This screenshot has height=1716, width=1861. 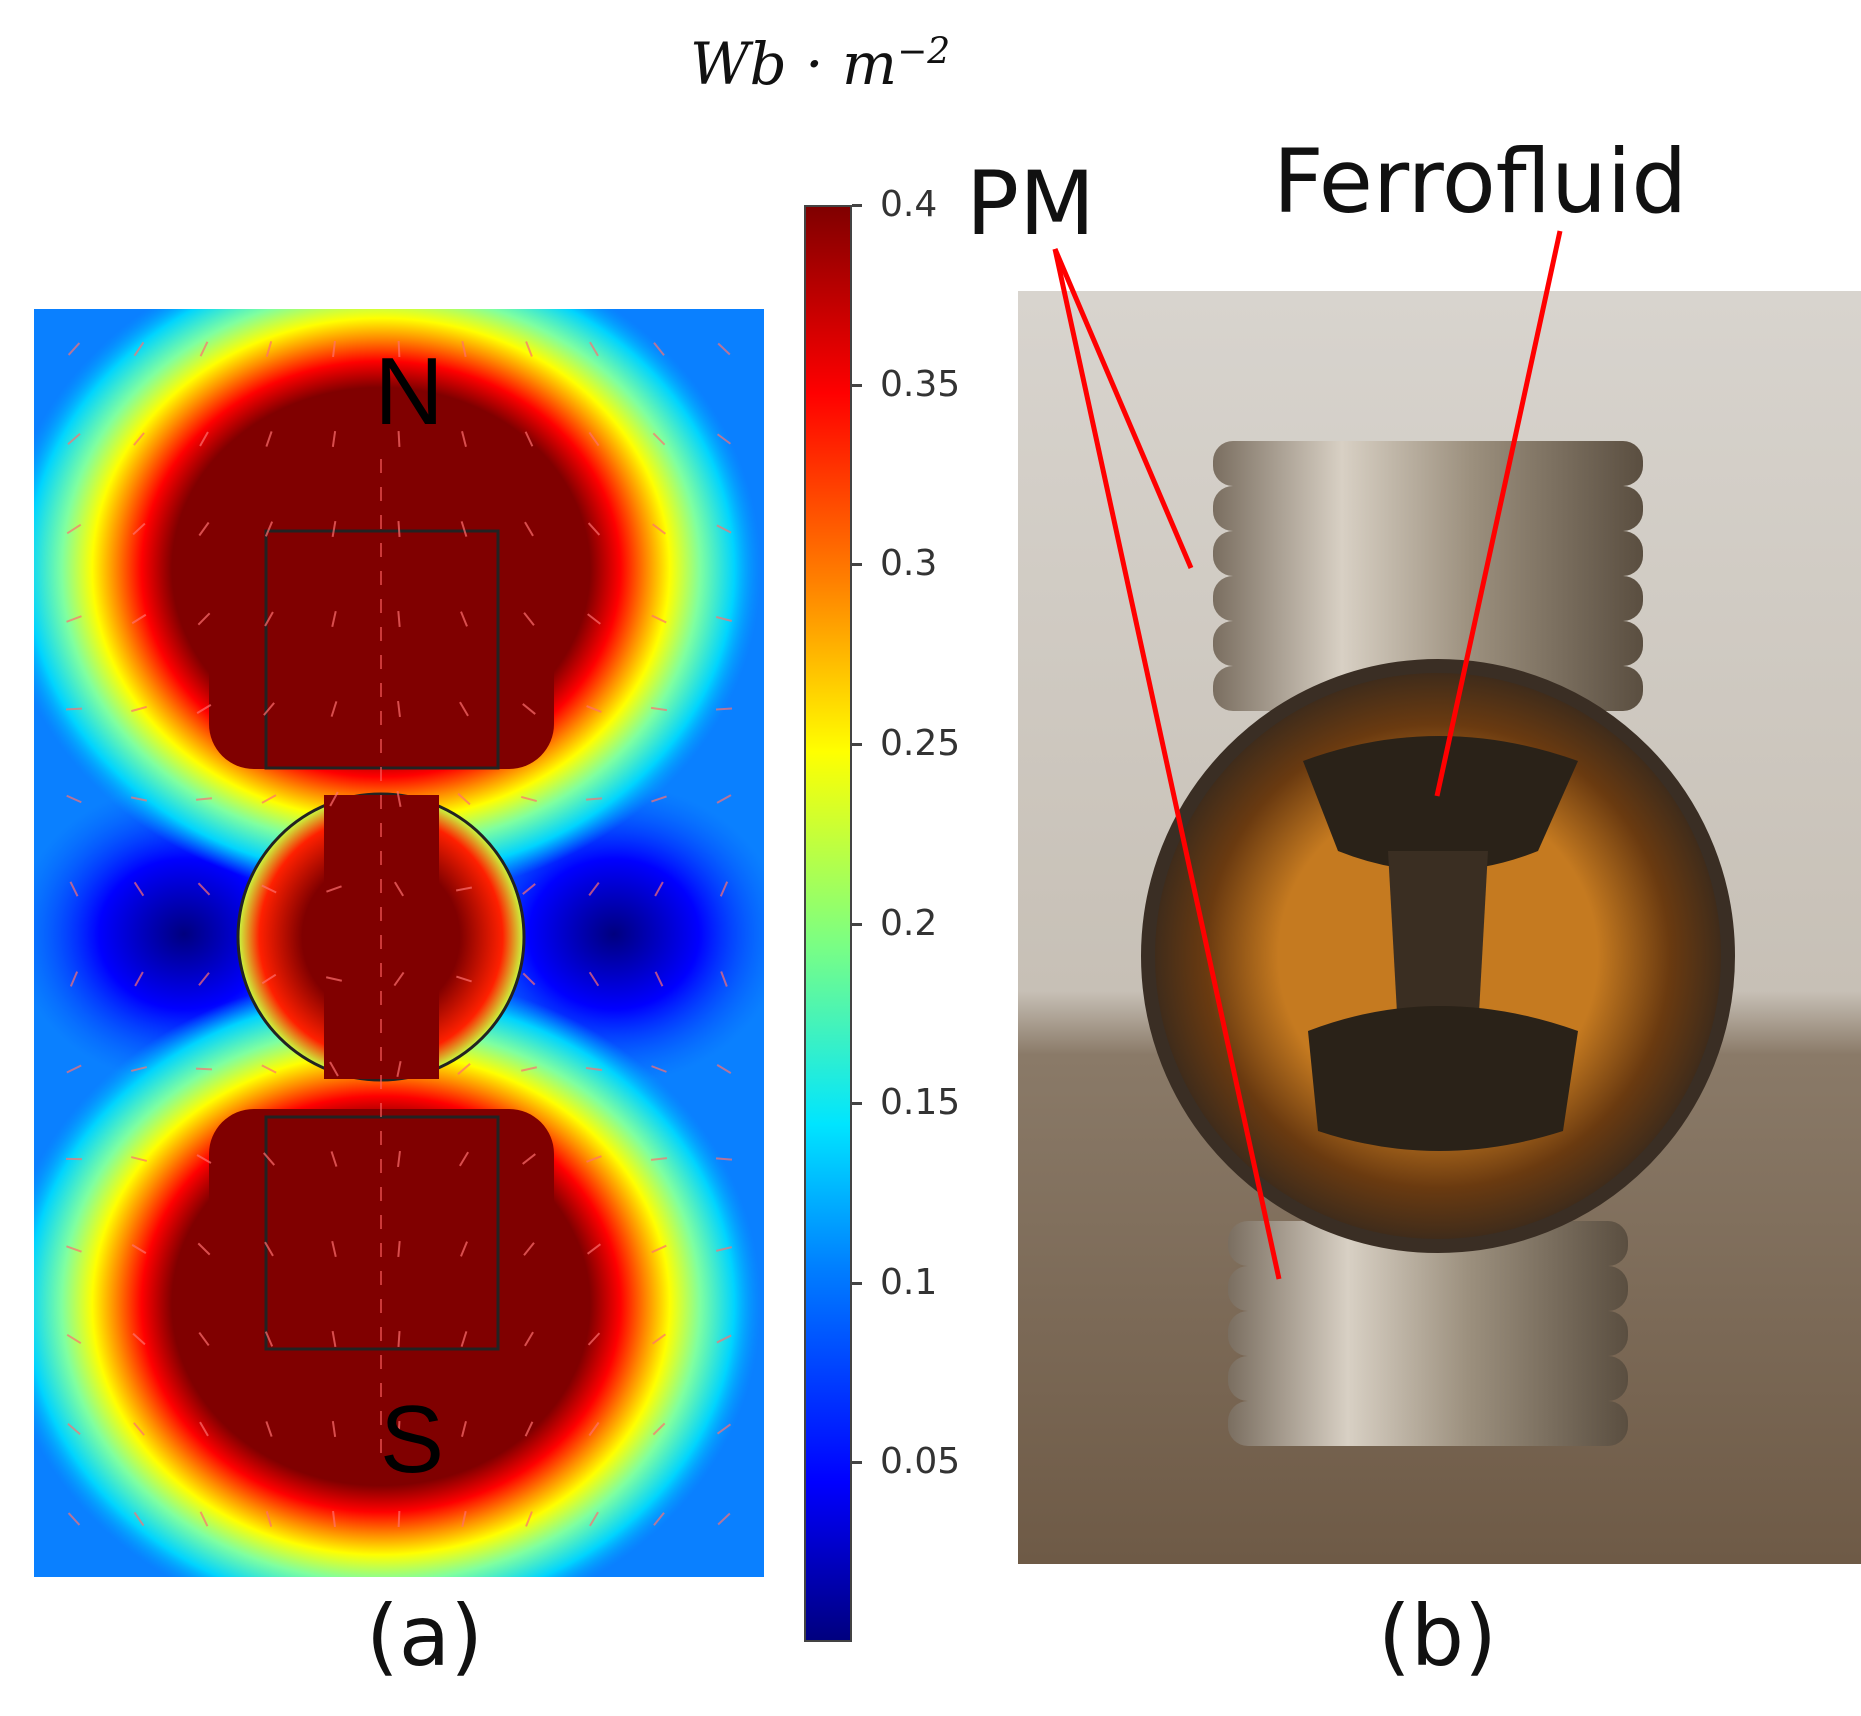 What do you see at coordinates (909, 923) in the screenshot?
I see `colorbar-tick-label: 0.2` at bounding box center [909, 923].